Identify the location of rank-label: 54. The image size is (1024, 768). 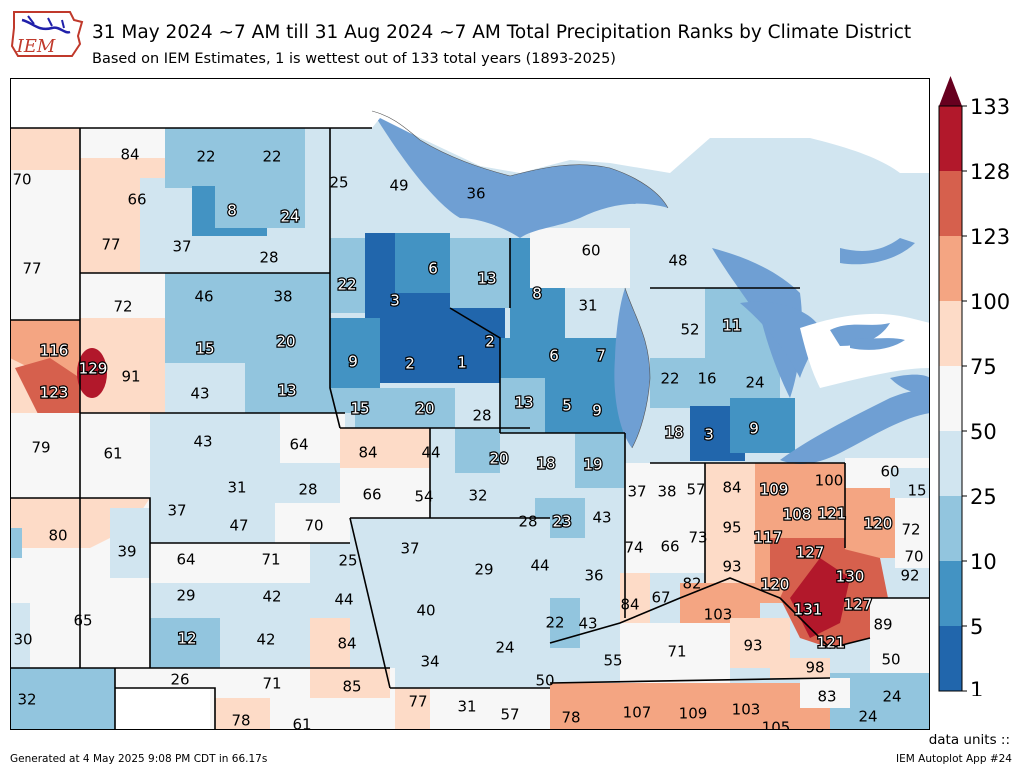
(423, 497).